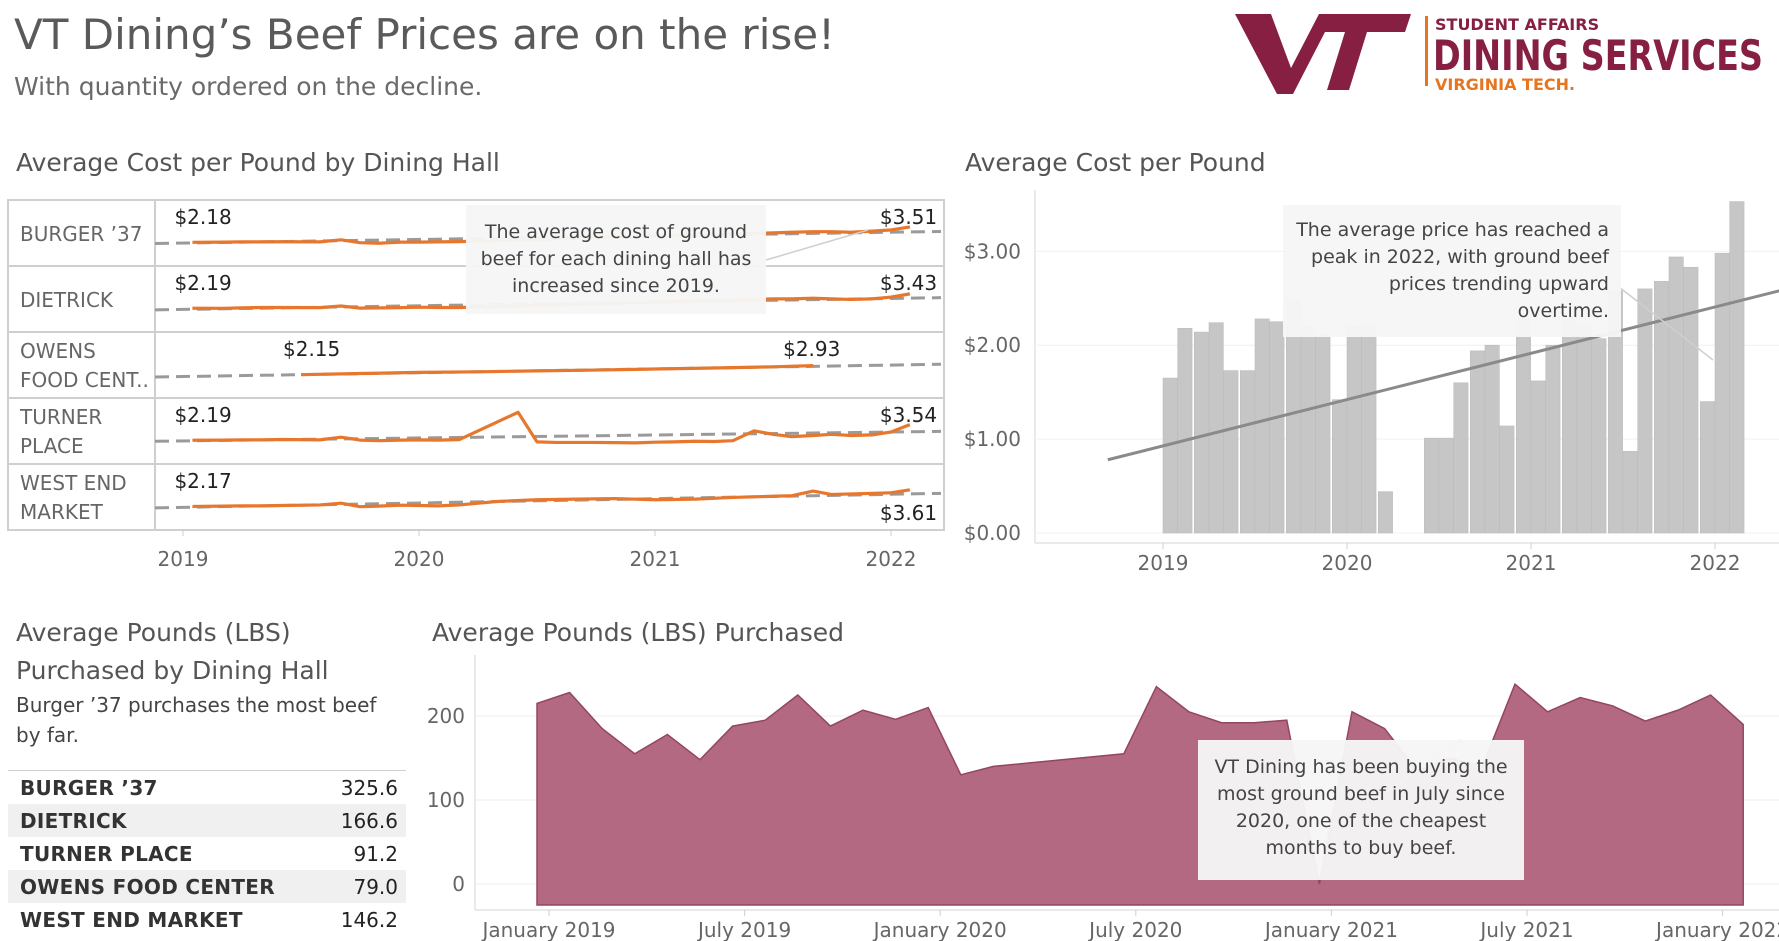 This screenshot has height=941, width=1779. Describe the element at coordinates (1517, 24) in the screenshot. I see `logo-small-text: STUDENT AFFAIRS` at that location.